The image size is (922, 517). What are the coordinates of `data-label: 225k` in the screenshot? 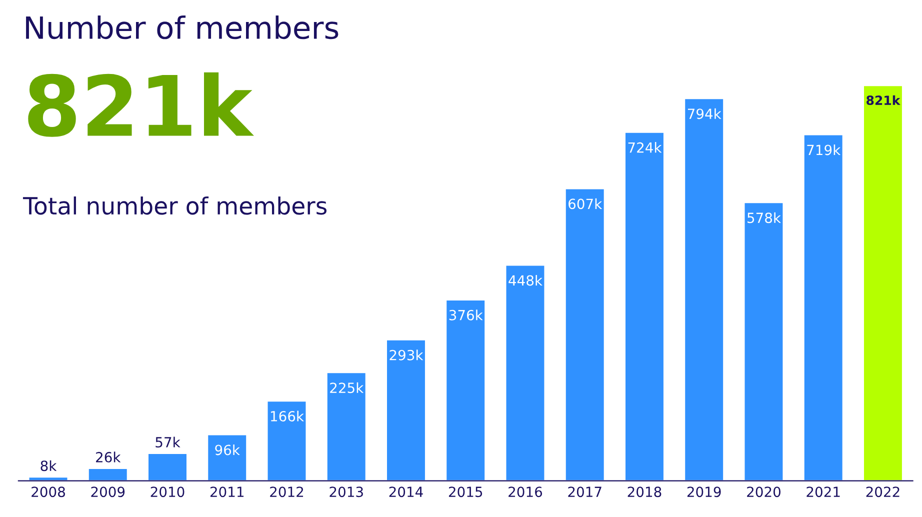 It's located at (347, 388).